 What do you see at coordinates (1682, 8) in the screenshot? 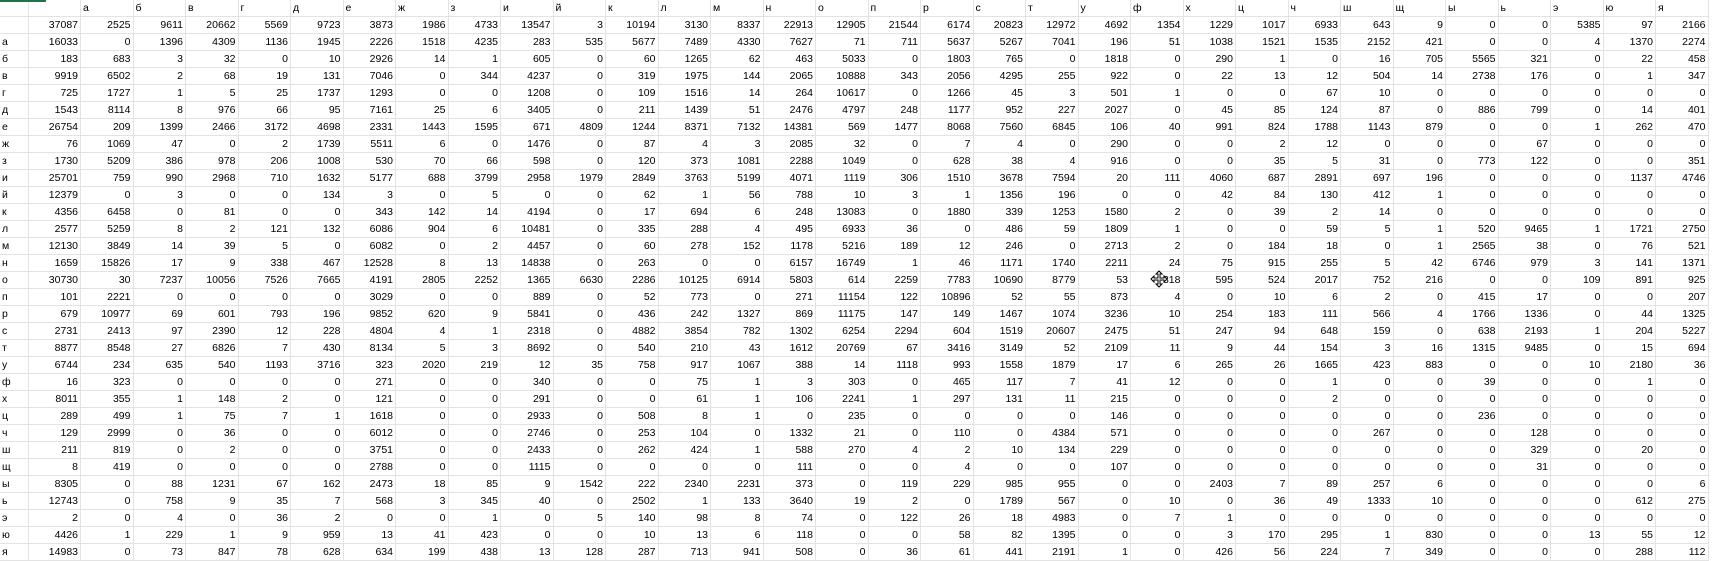
I see `column-header-cell: я` at bounding box center [1682, 8].